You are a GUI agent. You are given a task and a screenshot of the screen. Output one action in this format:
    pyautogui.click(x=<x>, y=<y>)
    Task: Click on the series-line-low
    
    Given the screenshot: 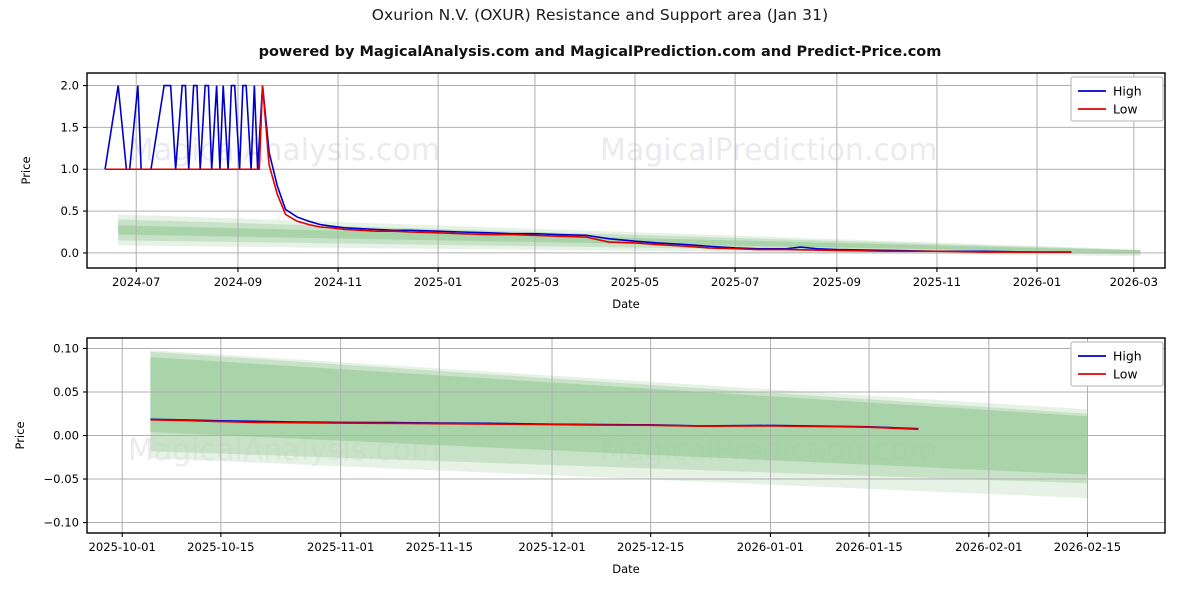 What is the action you would take?
    pyautogui.click(x=534, y=424)
    